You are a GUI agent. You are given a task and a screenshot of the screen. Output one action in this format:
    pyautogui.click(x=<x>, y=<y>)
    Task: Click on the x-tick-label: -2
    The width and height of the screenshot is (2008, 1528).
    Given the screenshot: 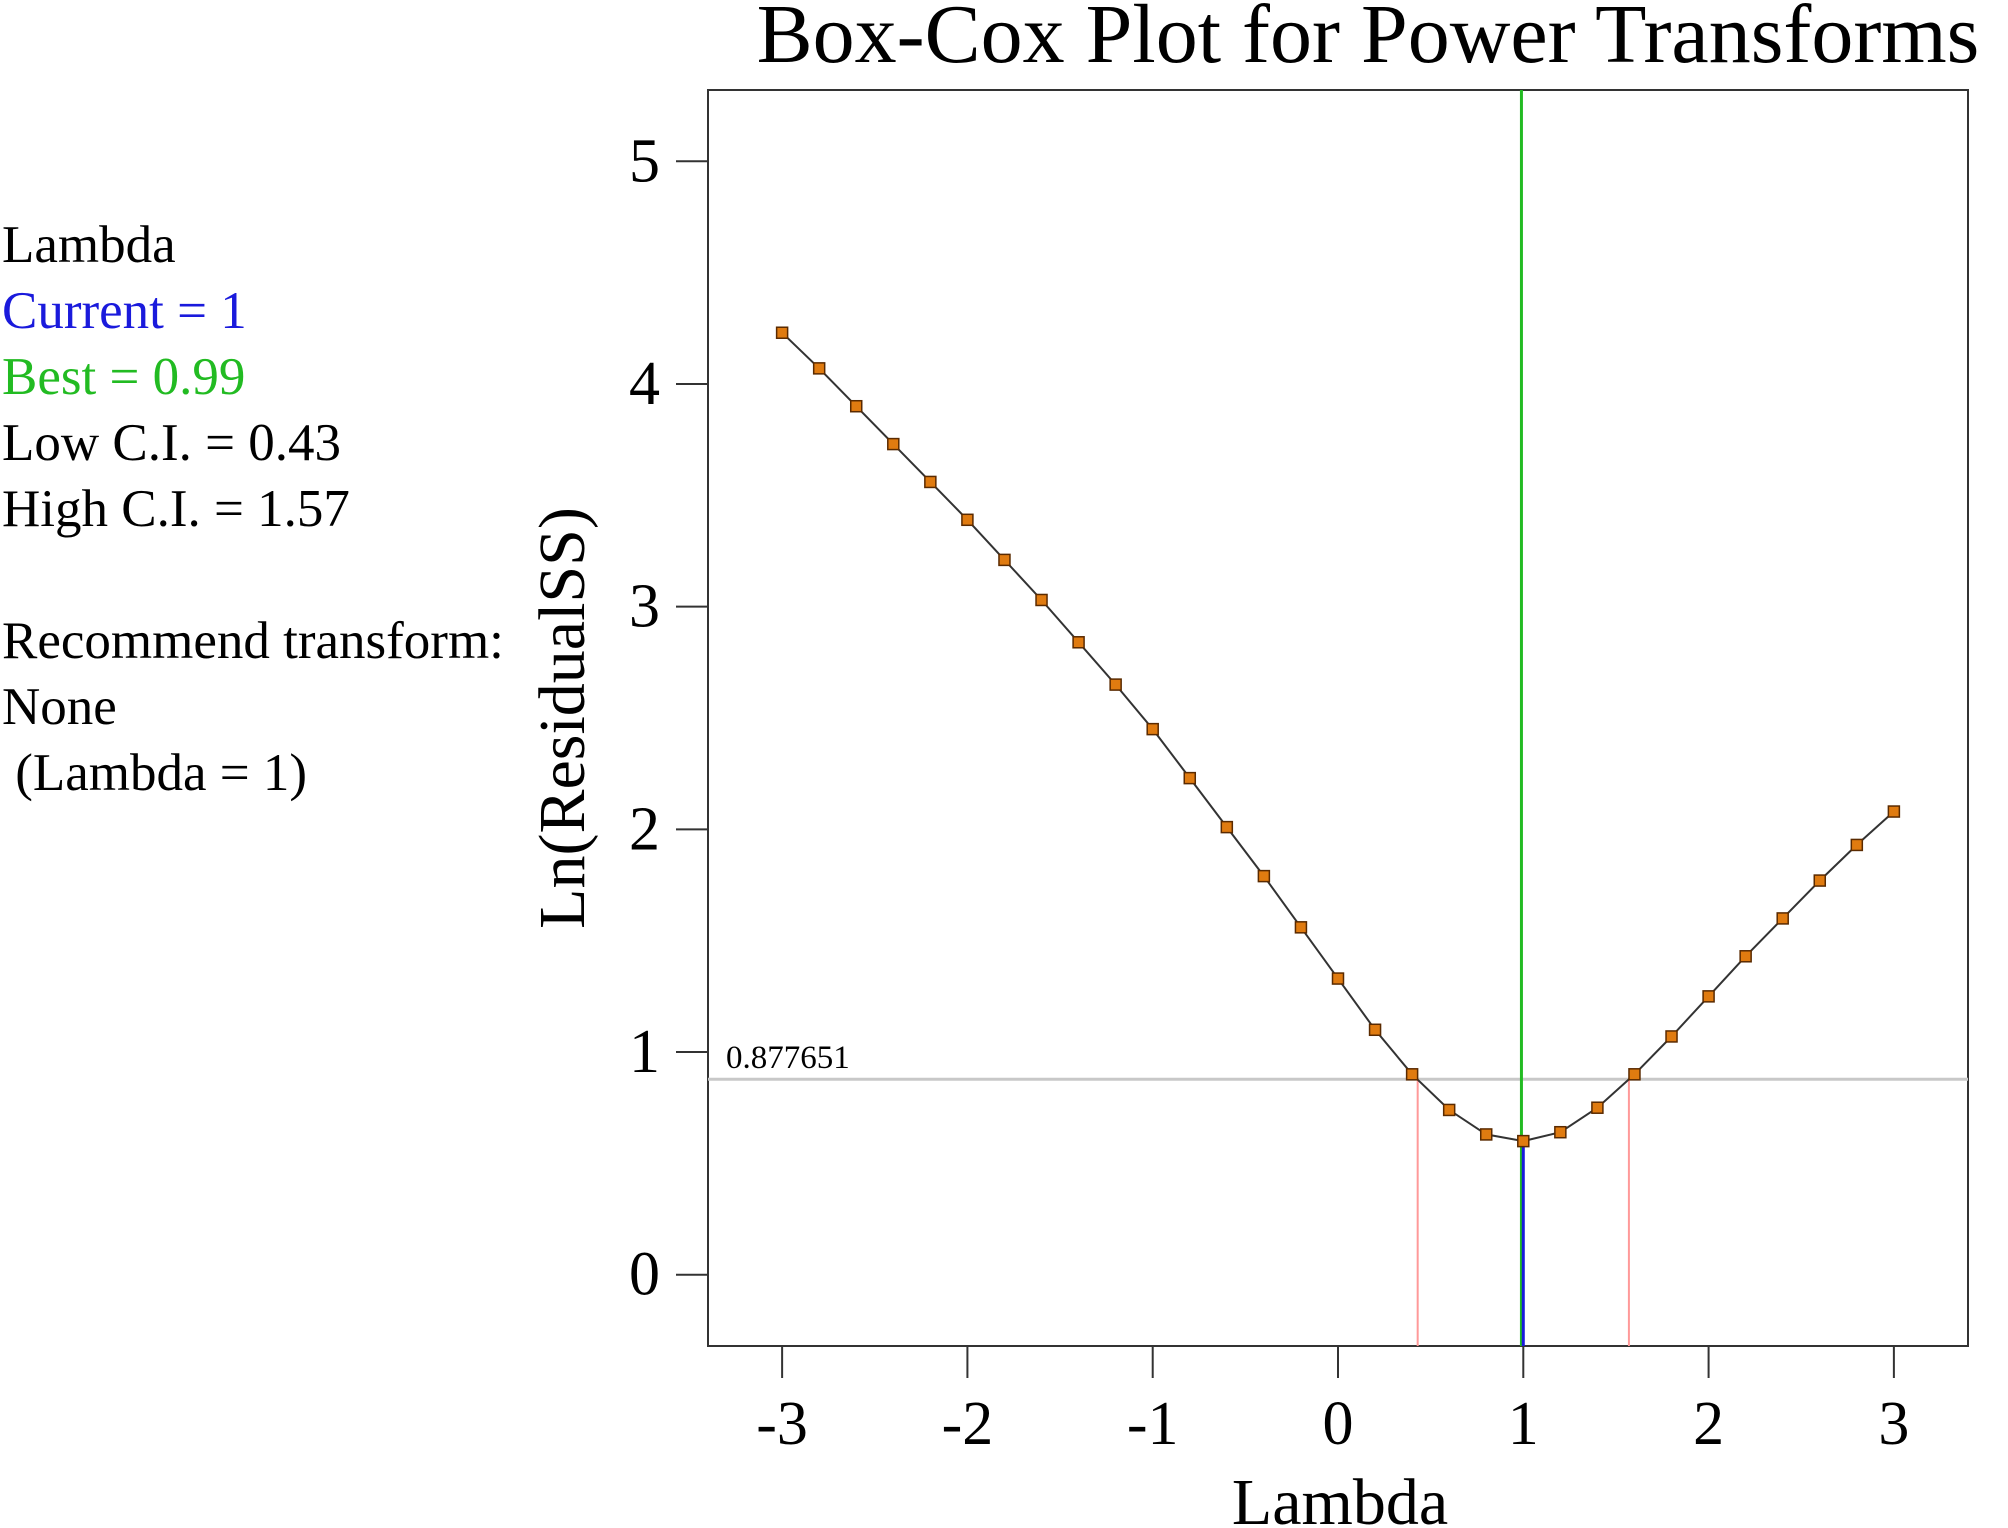 What is the action you would take?
    pyautogui.click(x=968, y=1424)
    